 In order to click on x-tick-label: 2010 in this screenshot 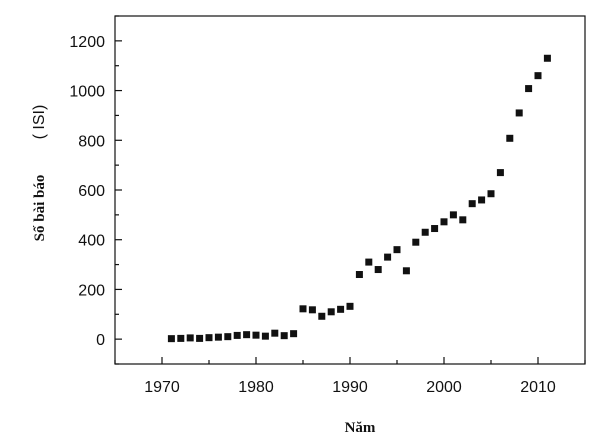, I will do `click(538, 387)`.